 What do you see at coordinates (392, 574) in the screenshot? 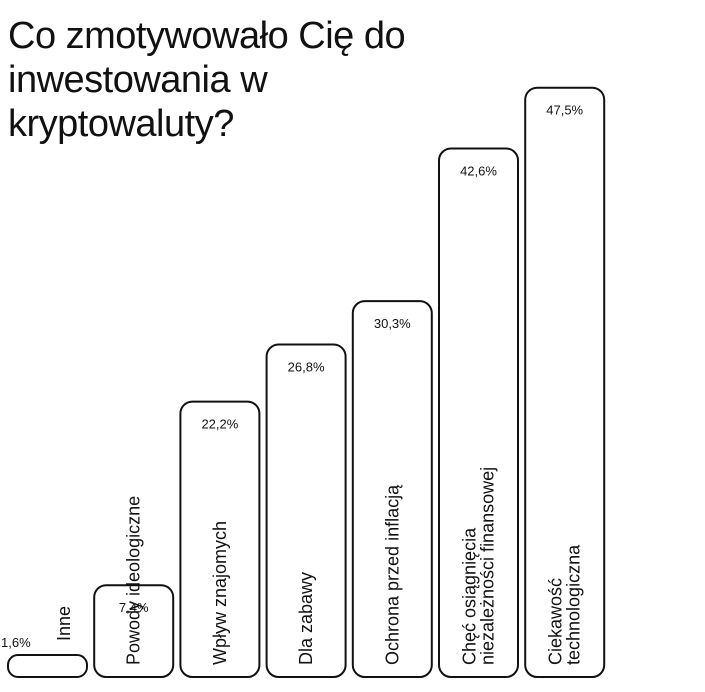
I see `category-label: Ochrona przed inflacją` at bounding box center [392, 574].